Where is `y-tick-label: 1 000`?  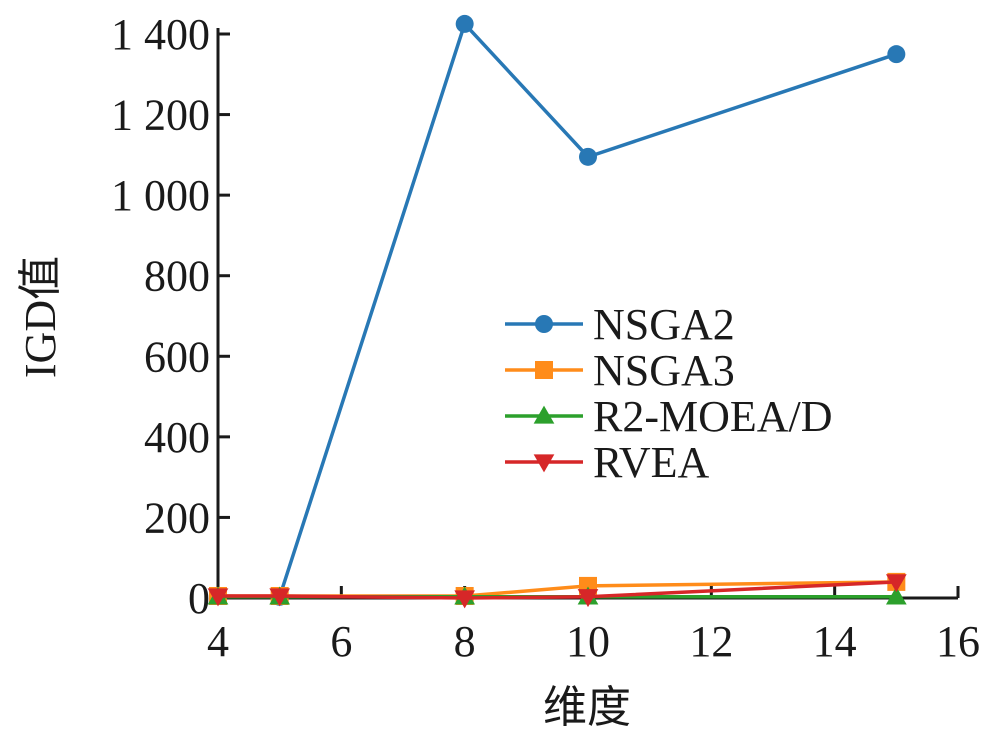
y-tick-label: 1 000 is located at coordinates (160, 195).